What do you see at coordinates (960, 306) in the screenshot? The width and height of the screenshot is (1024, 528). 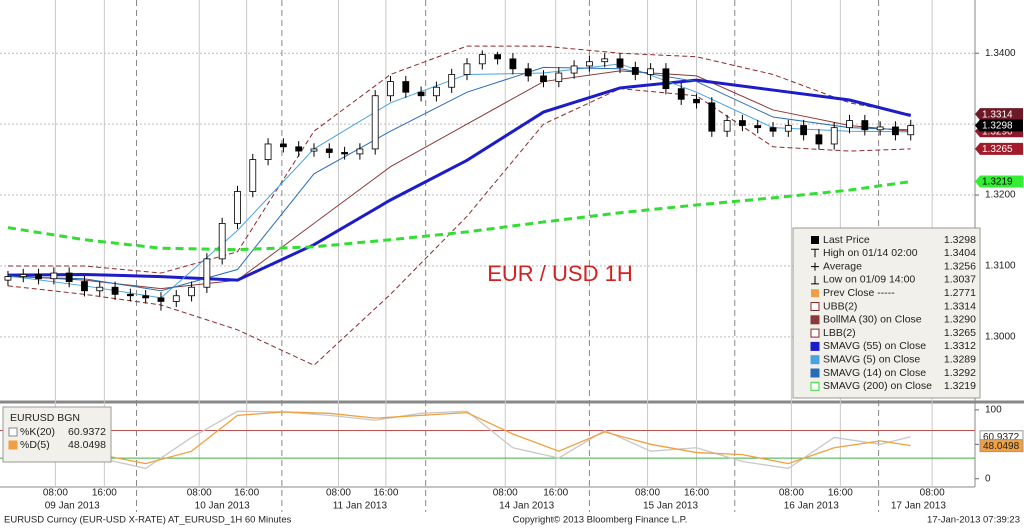 I see `legend-value: 1.3314` at bounding box center [960, 306].